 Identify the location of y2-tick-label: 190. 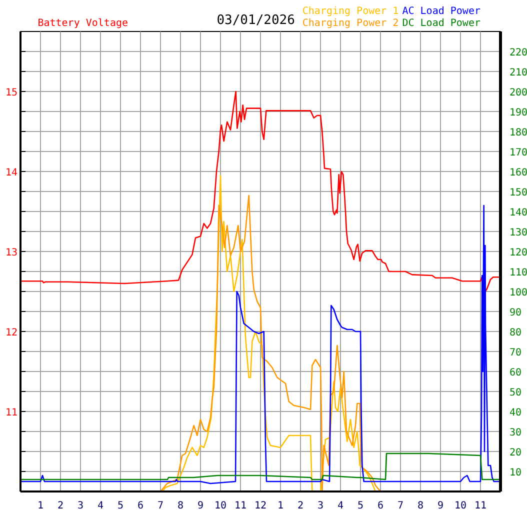
(518, 113).